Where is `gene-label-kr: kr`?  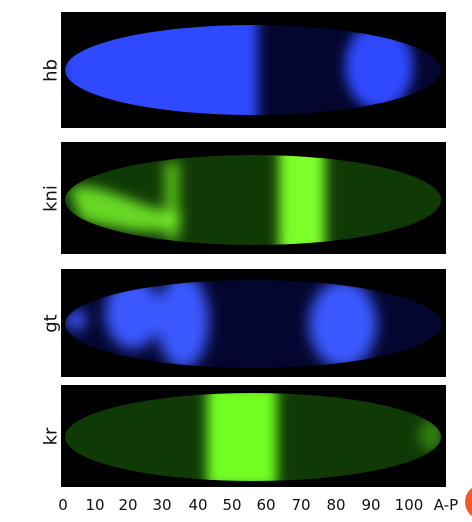
gene-label-kr: kr is located at coordinates (51, 436).